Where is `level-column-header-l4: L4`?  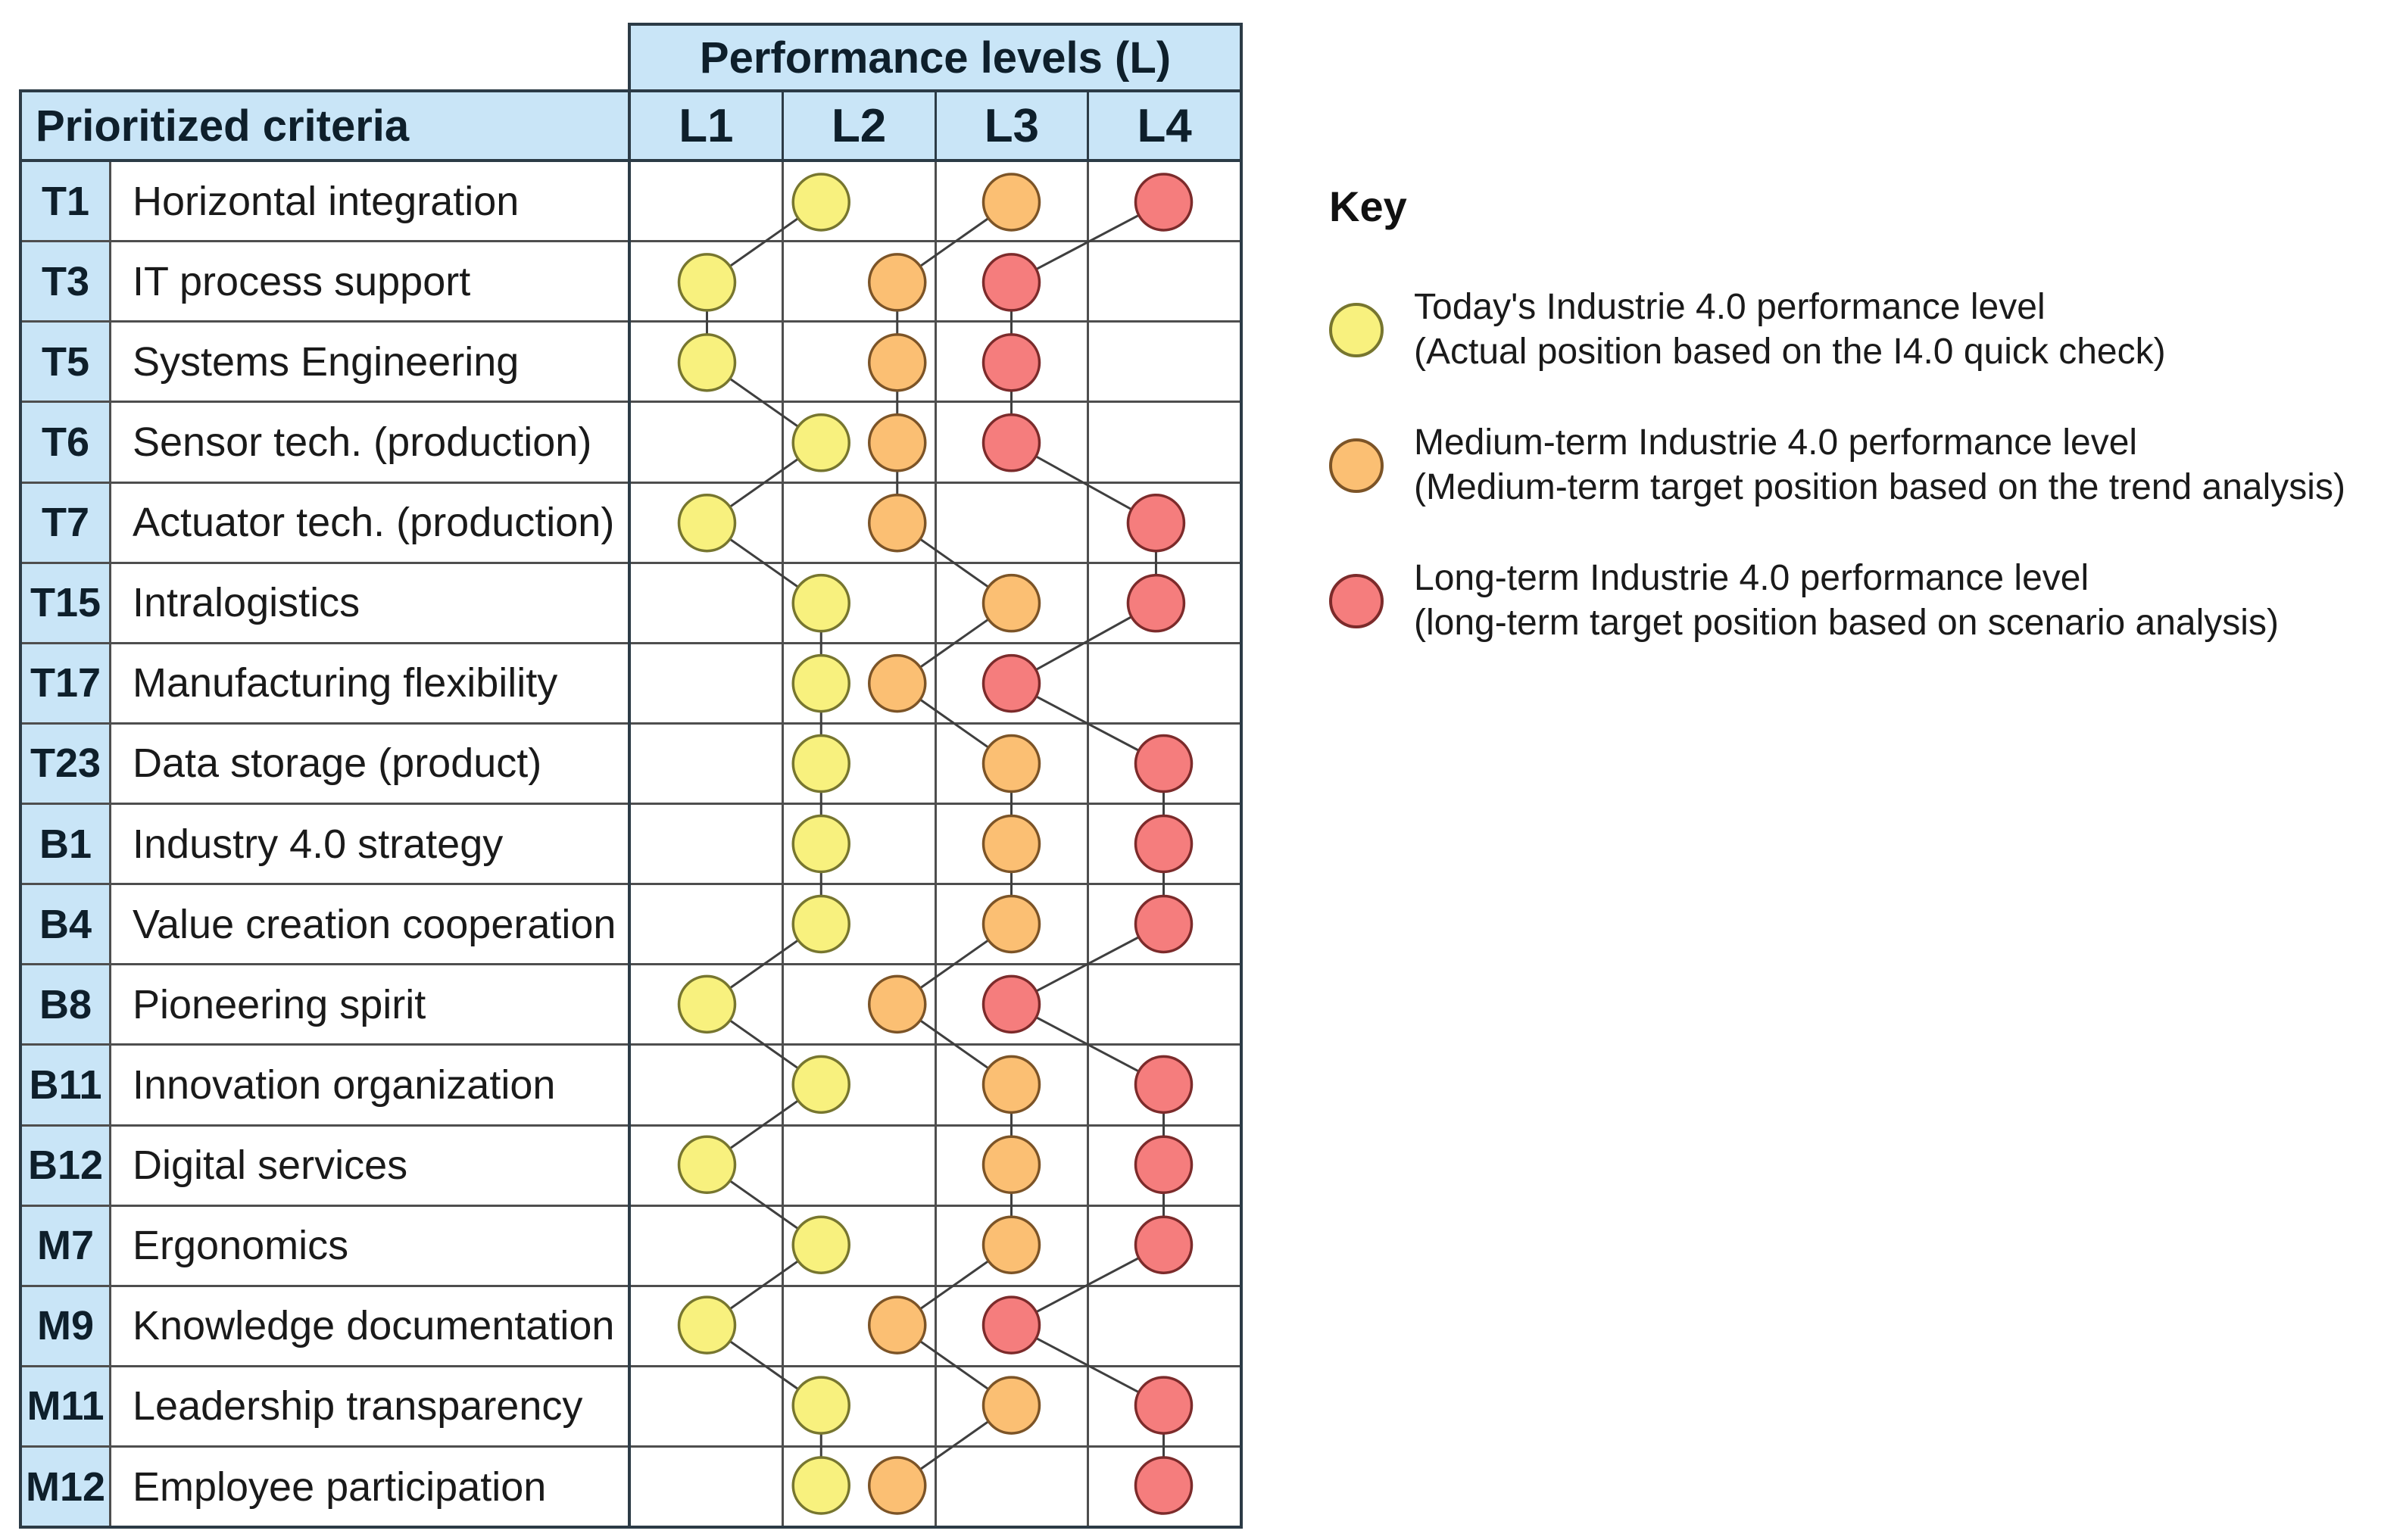
level-column-header-l4: L4 is located at coordinates (1164, 126).